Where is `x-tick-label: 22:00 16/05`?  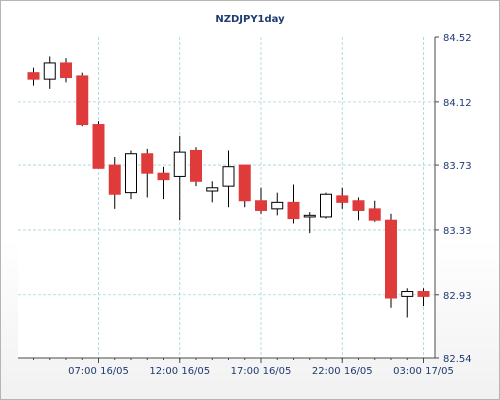
x-tick-label: 22:00 16/05 is located at coordinates (342, 371).